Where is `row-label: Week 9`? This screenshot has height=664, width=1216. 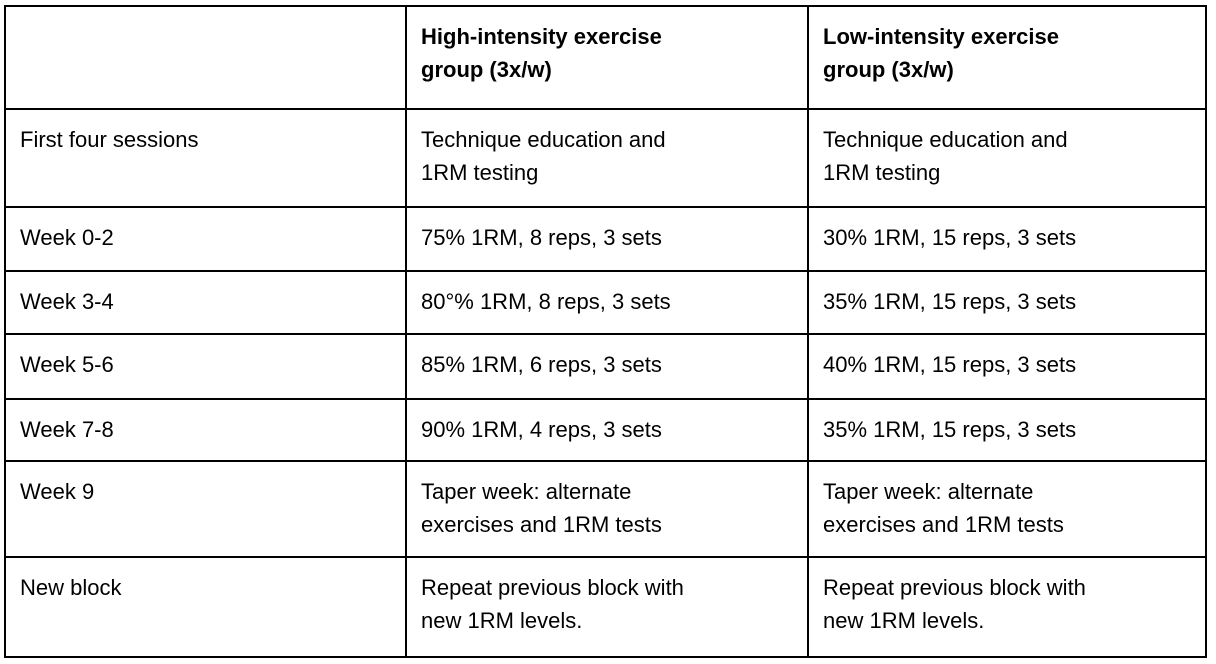
row-label: Week 9 is located at coordinates (205, 509).